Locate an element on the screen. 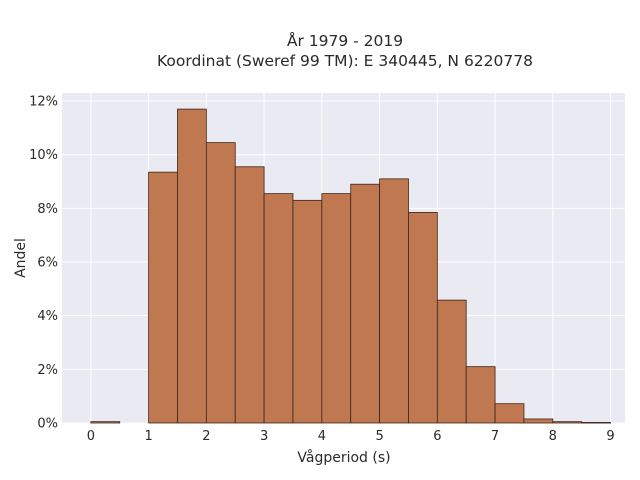  y-tick-label: 0% is located at coordinates (47, 424).